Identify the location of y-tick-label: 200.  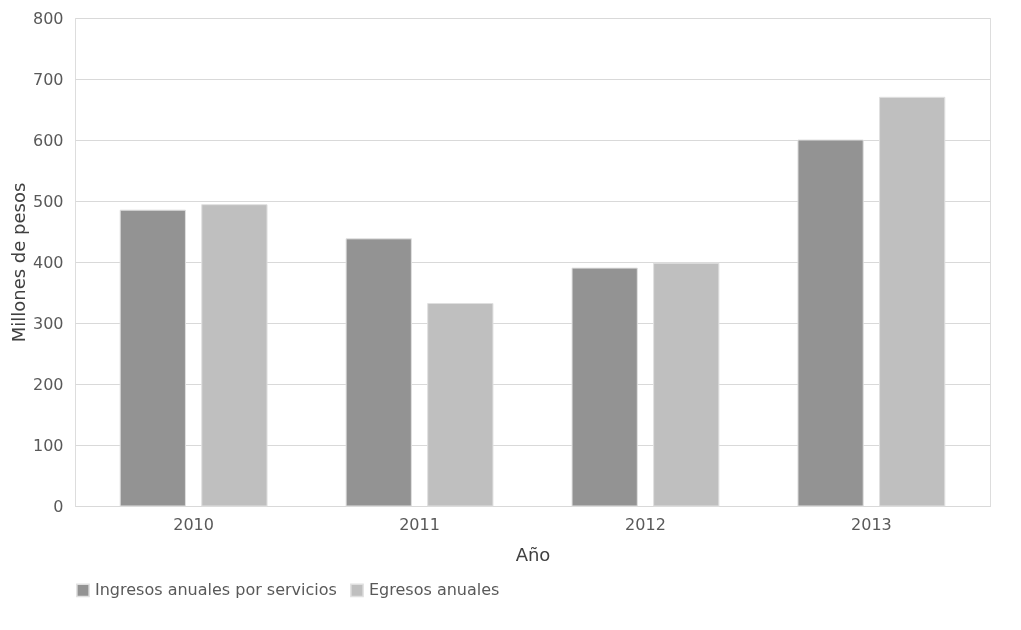
(48, 384).